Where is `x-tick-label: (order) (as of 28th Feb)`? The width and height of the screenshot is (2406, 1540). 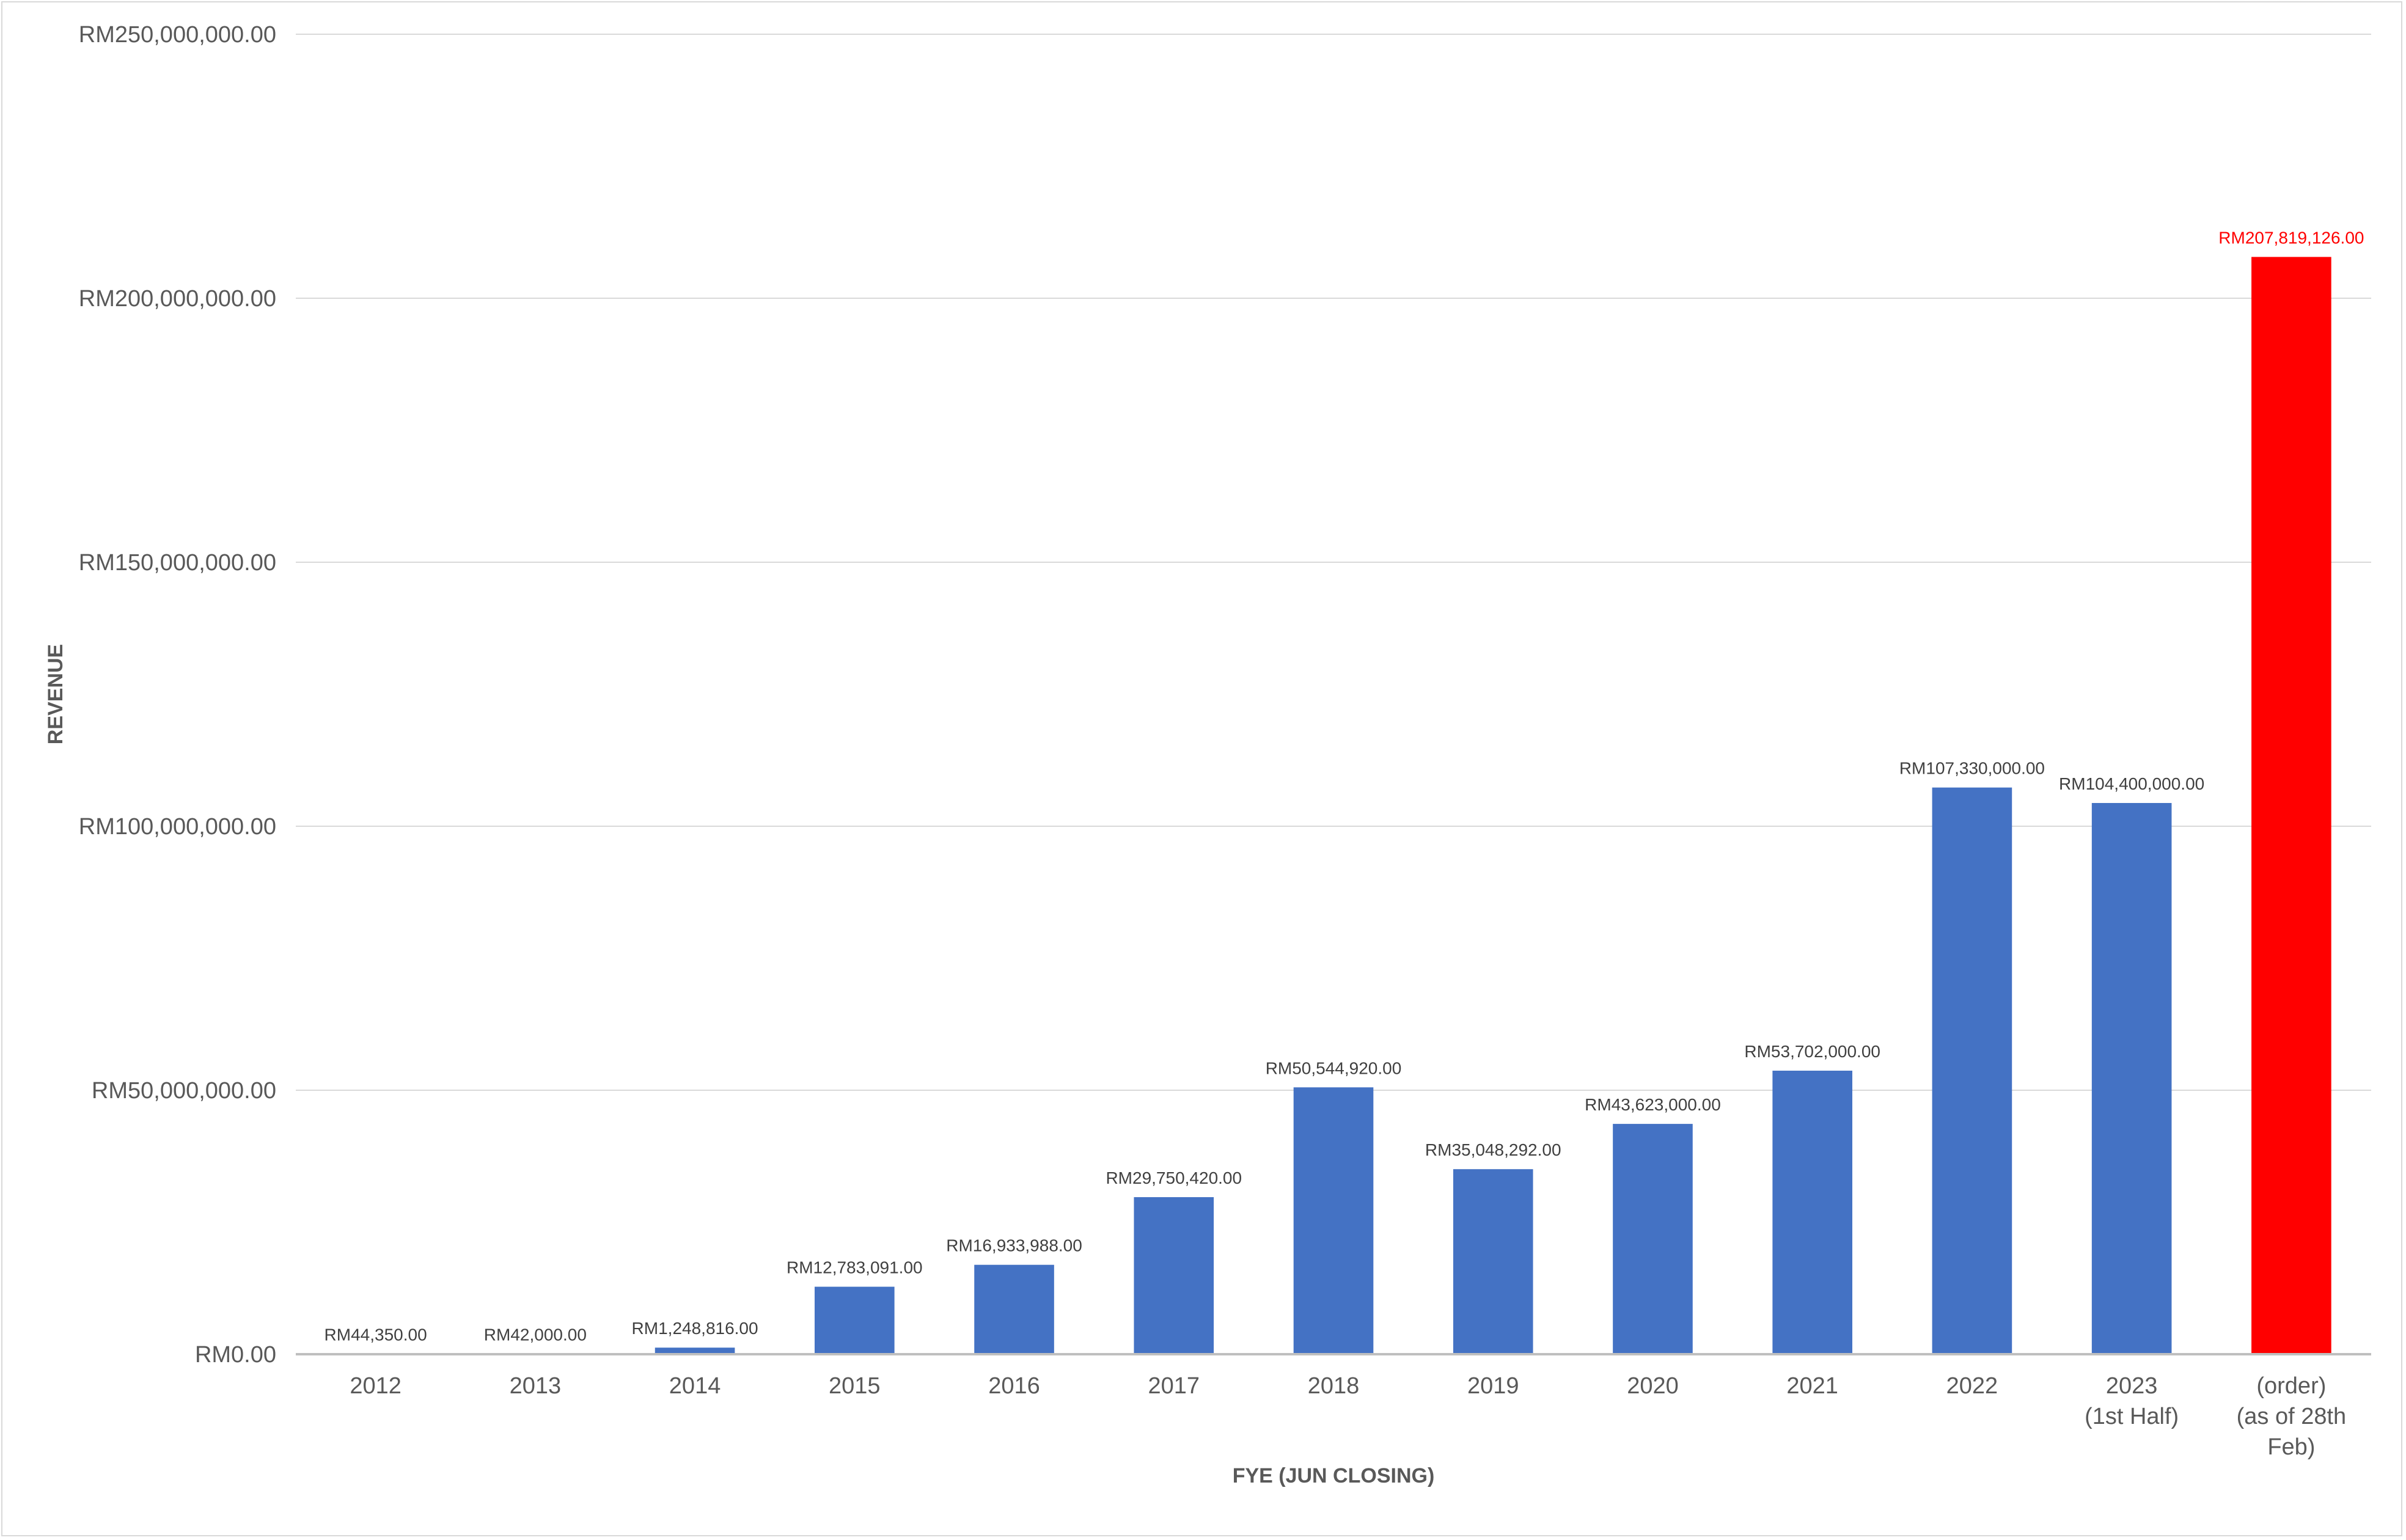
x-tick-label: (order) (as of 28th Feb) is located at coordinates (2292, 1417).